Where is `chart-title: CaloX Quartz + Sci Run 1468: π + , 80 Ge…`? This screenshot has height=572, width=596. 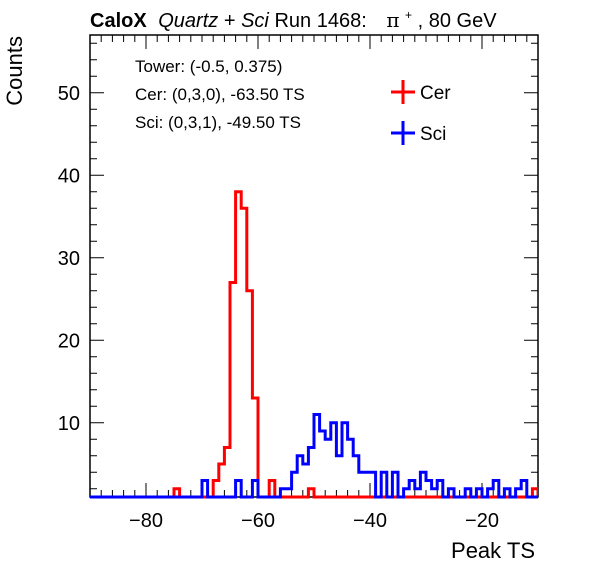 chart-title: CaloX Quartz + Sci Run 1468: π + , 80 Ge… is located at coordinates (293, 17).